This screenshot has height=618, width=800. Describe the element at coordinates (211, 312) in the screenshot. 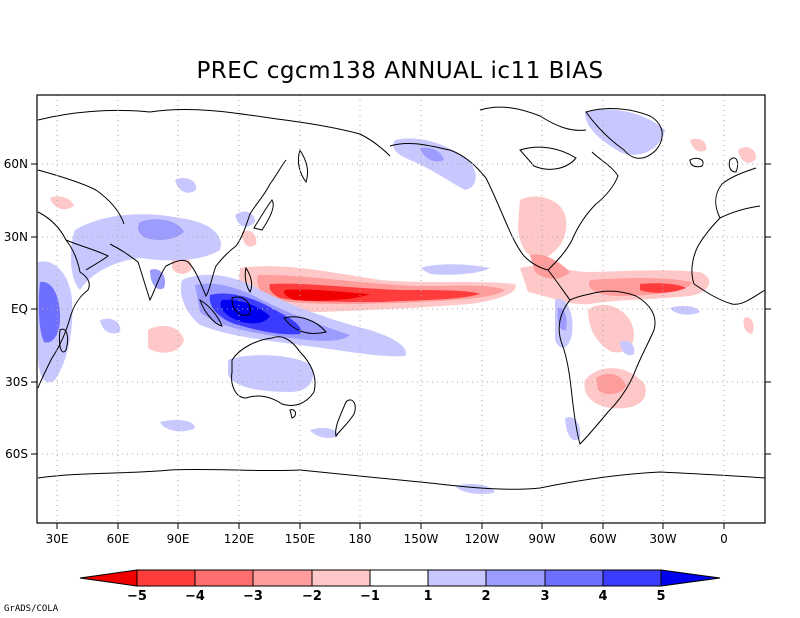

I see `coast-sumatra` at that location.